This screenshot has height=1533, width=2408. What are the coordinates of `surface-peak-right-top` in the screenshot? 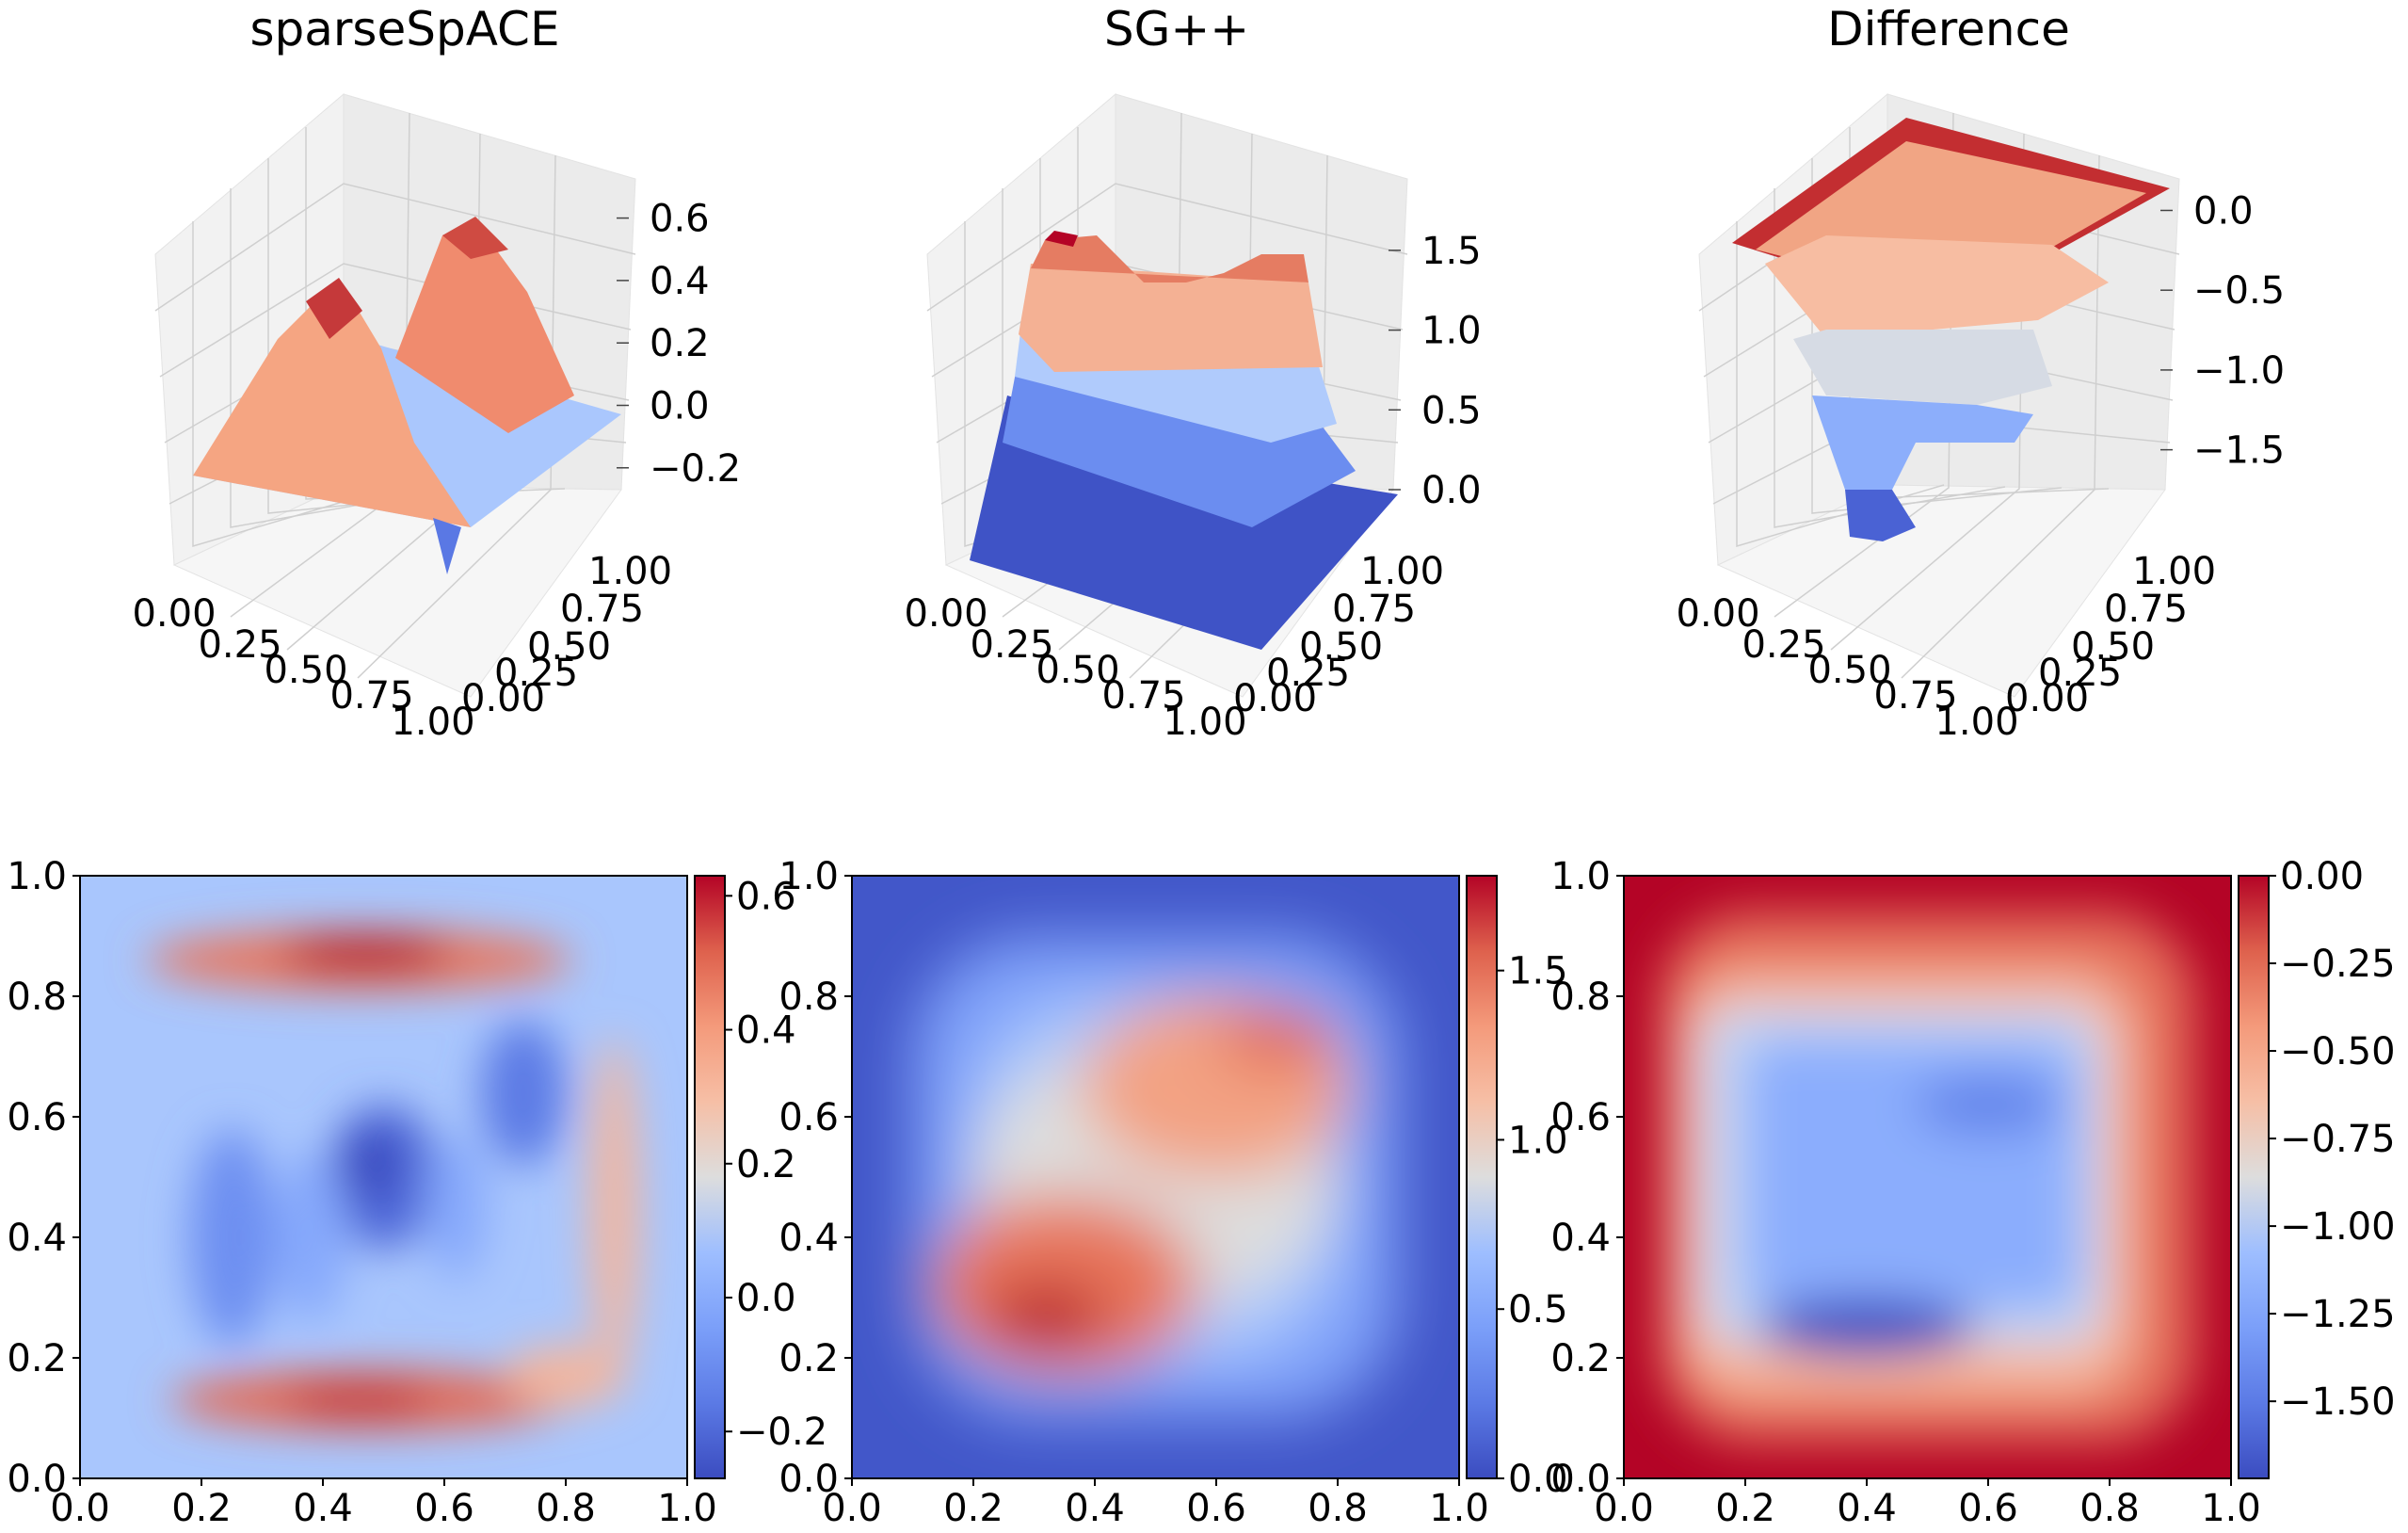 It's located at (475, 238).